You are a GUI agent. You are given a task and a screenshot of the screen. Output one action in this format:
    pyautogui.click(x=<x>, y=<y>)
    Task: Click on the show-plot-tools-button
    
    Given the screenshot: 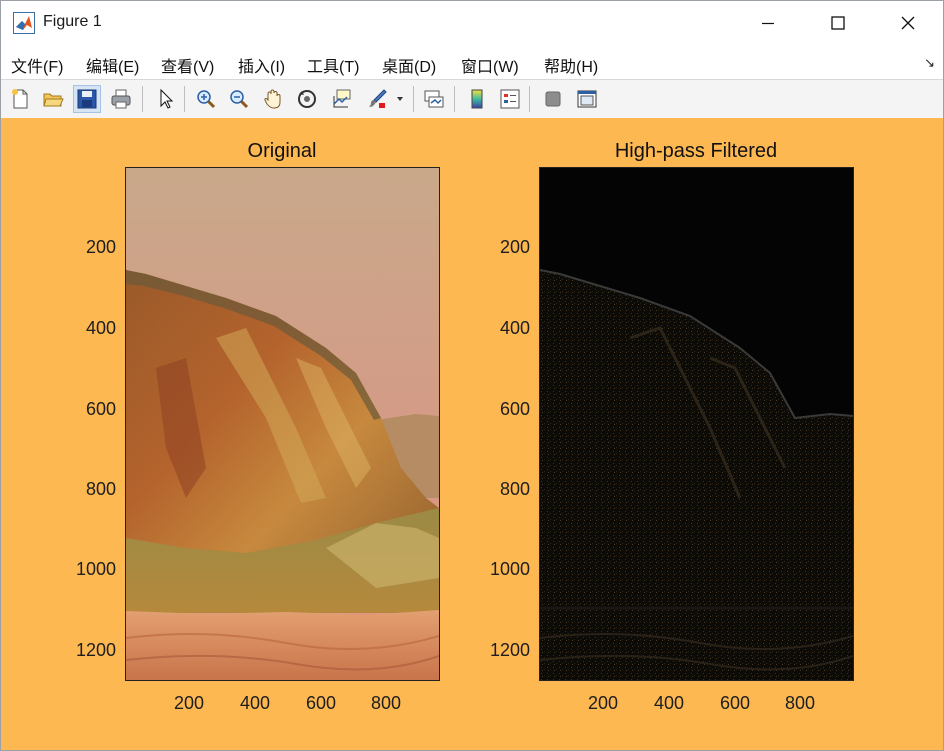 What is the action you would take?
    pyautogui.click(x=587, y=99)
    